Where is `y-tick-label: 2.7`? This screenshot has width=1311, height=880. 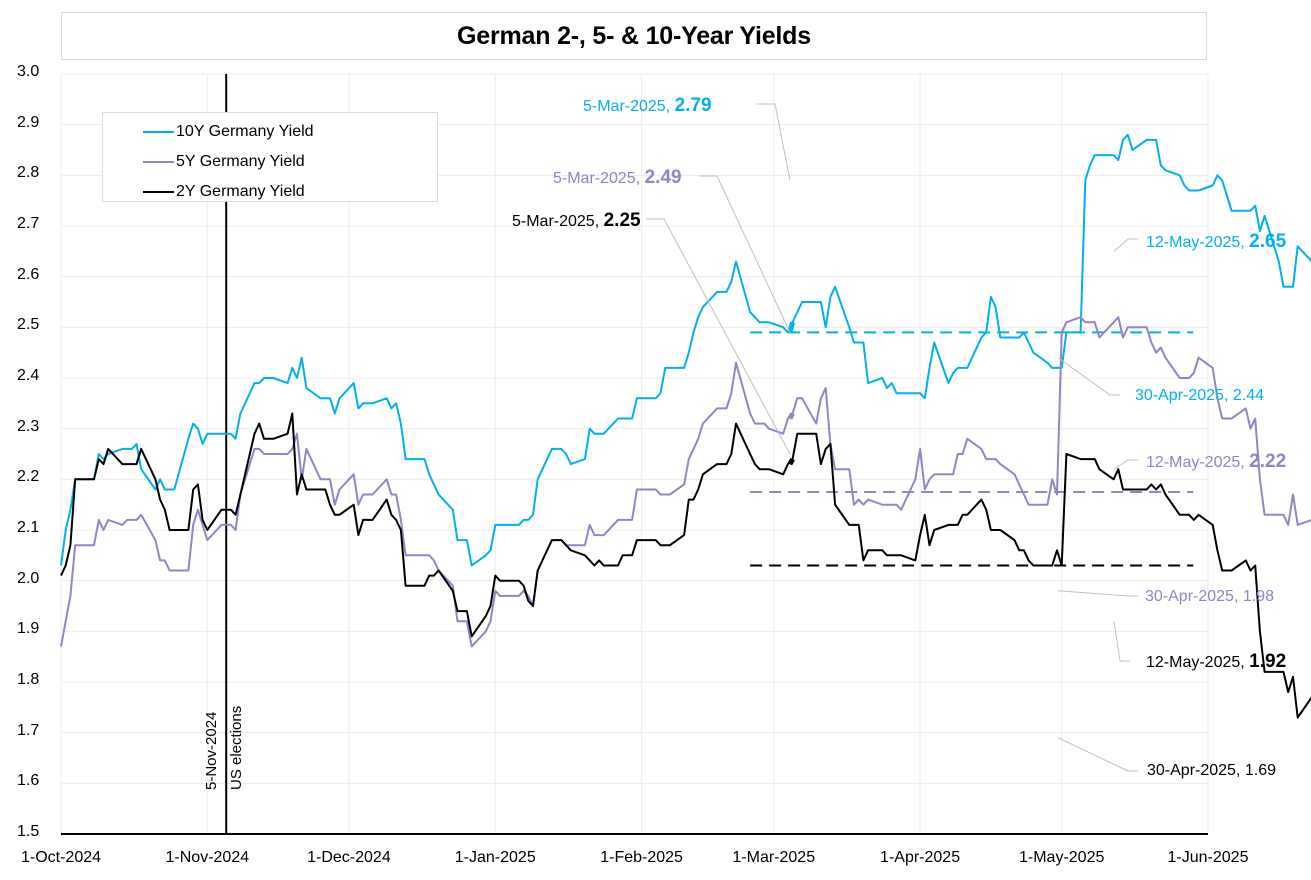
y-tick-label: 2.7 is located at coordinates (28, 223).